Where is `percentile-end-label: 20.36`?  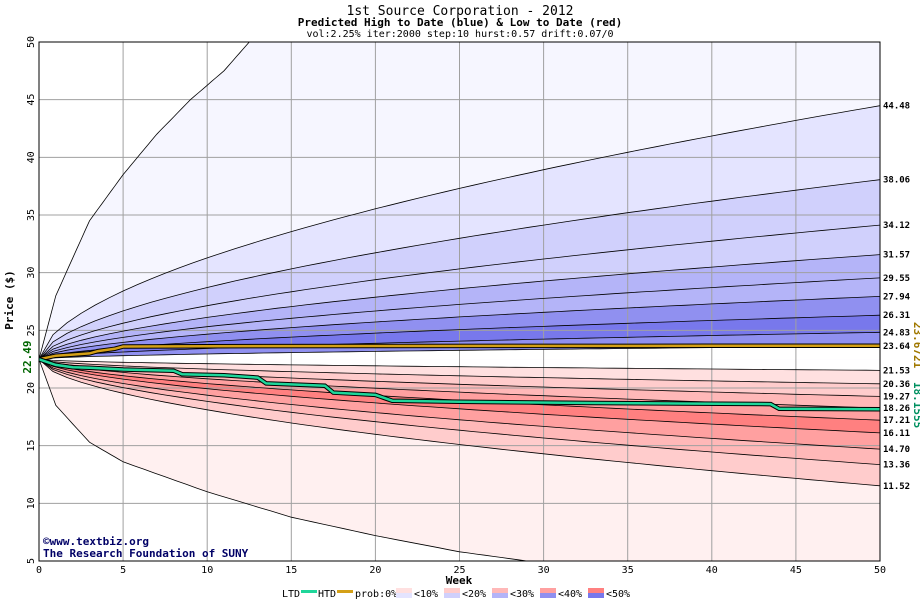
percentile-end-label: 20.36 is located at coordinates (896, 385).